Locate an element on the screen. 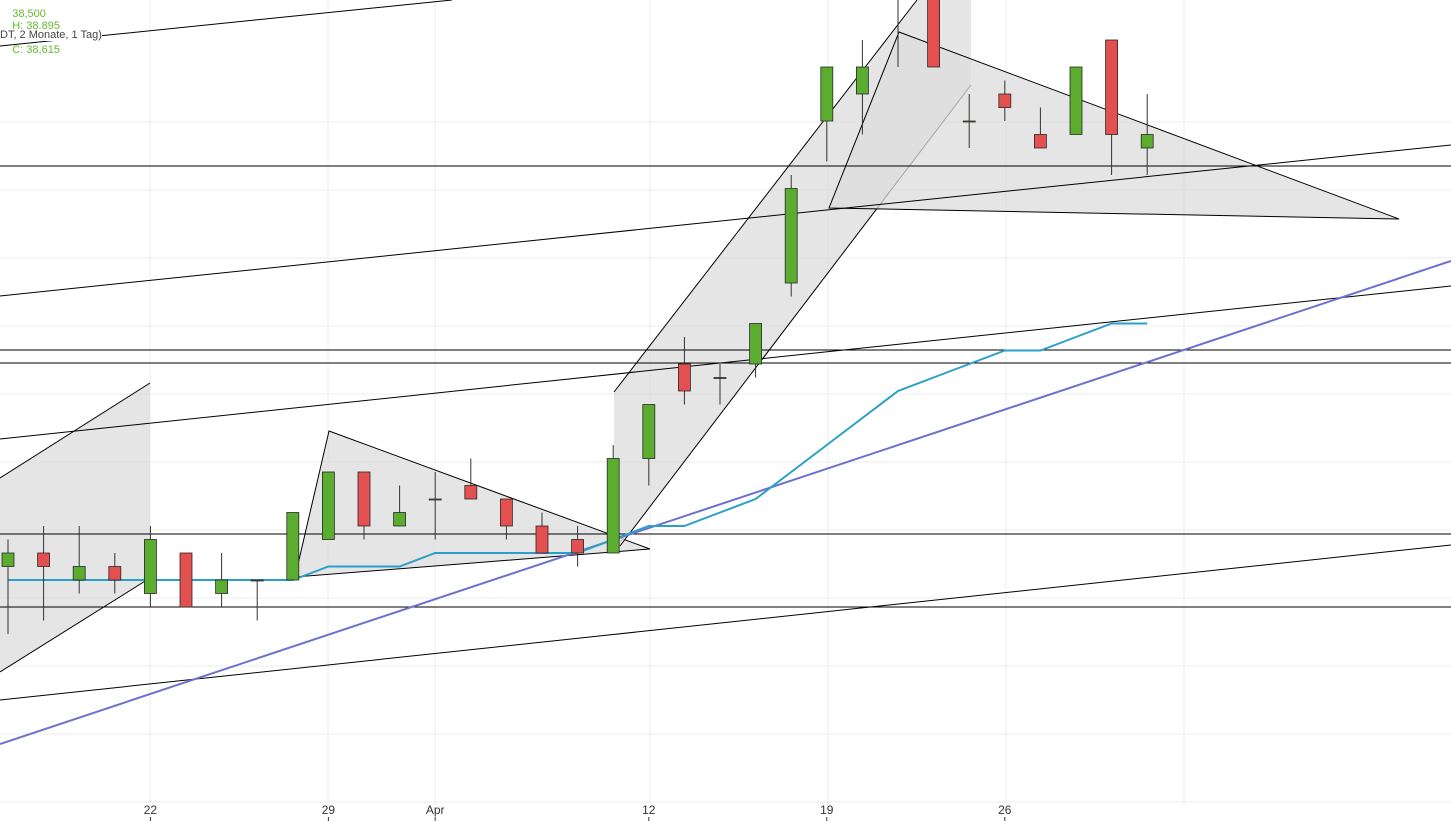 This screenshot has width=1451, height=821. triangle-shape is located at coordinates (472, 504).